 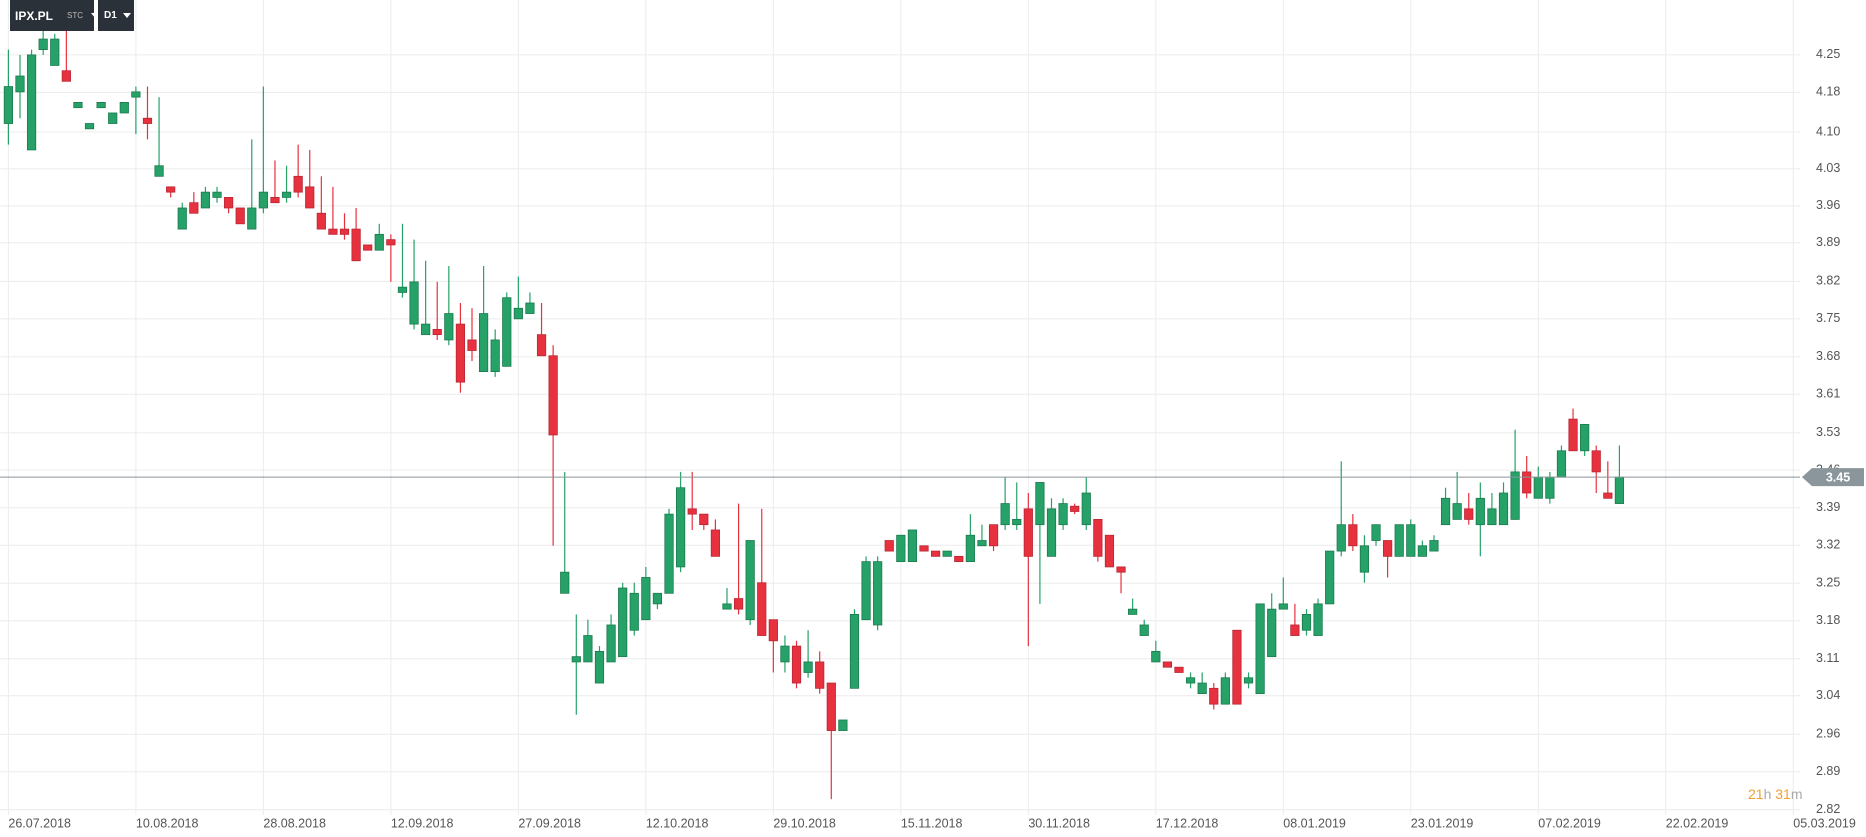 I want to click on y-tick-label: 4.18, so click(x=1828, y=92).